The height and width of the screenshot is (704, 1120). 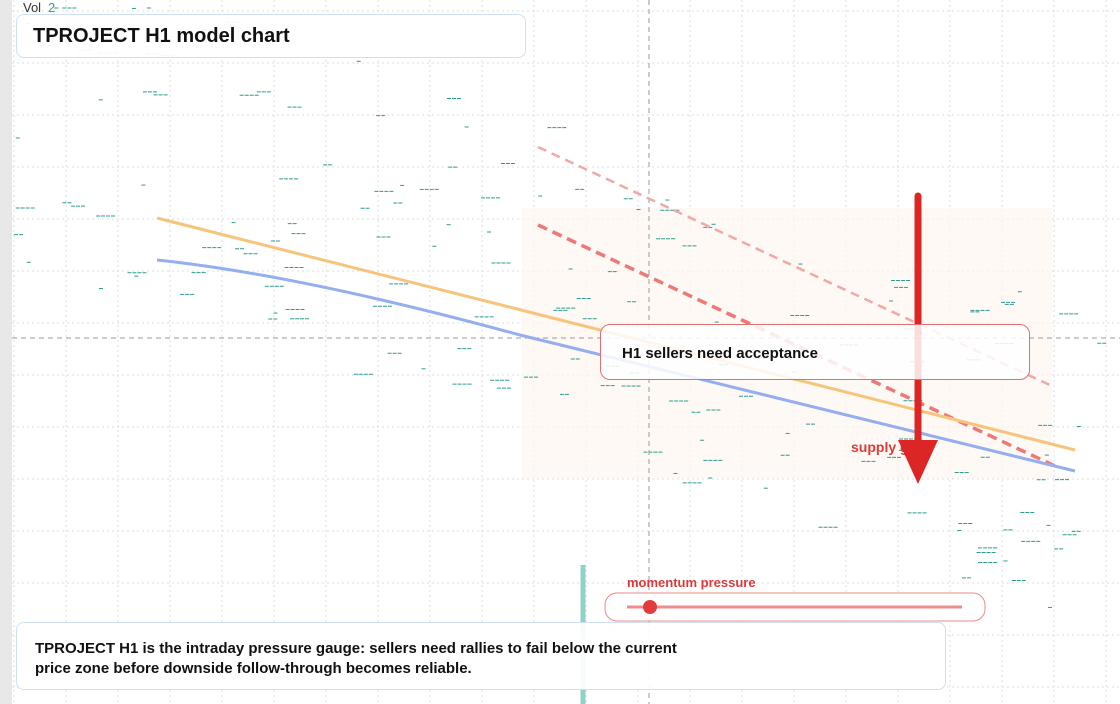 I want to click on left-rail, so click(x=6, y=352).